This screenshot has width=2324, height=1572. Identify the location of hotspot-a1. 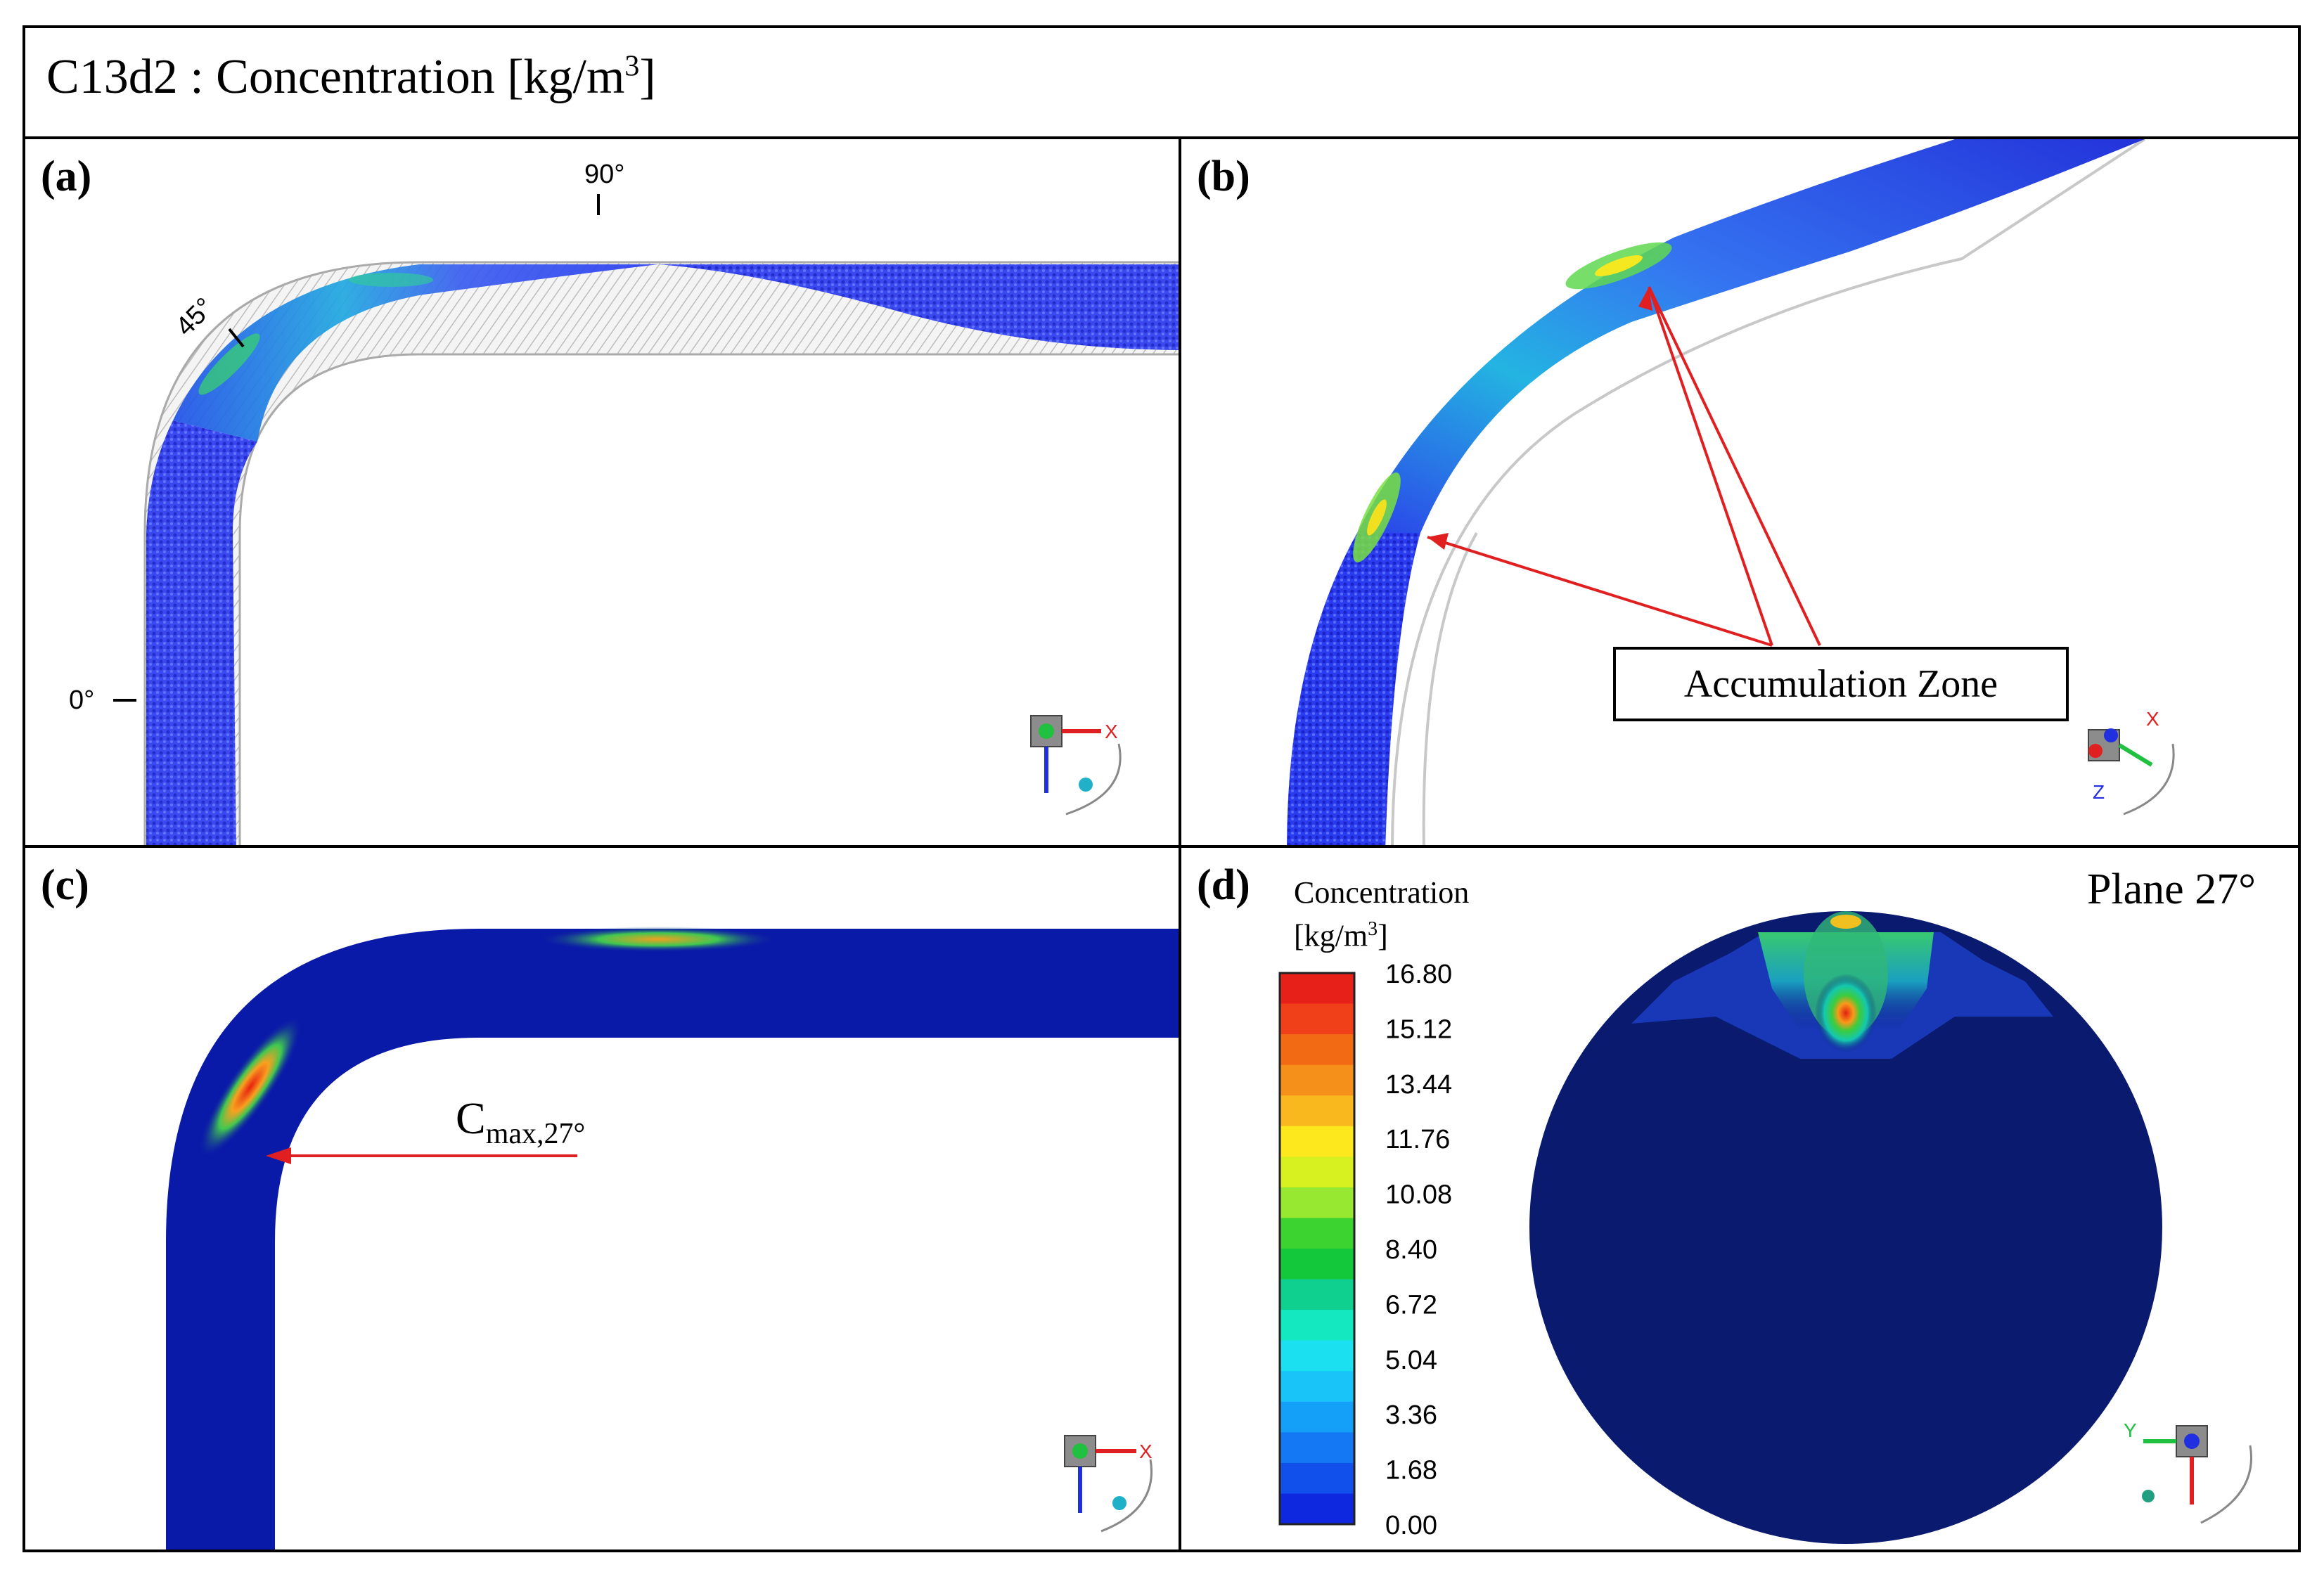
(229, 364).